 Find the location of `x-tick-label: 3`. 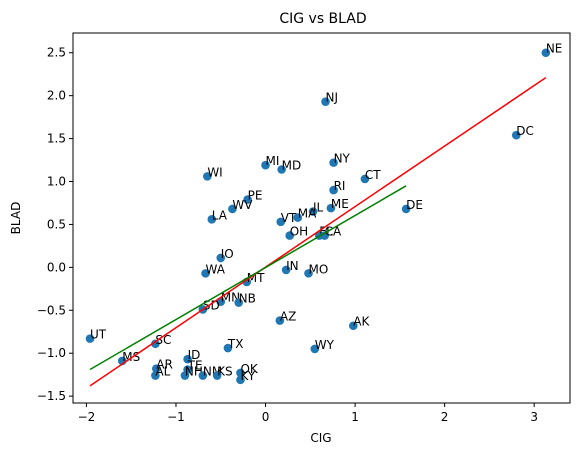

x-tick-label: 3 is located at coordinates (534, 417).